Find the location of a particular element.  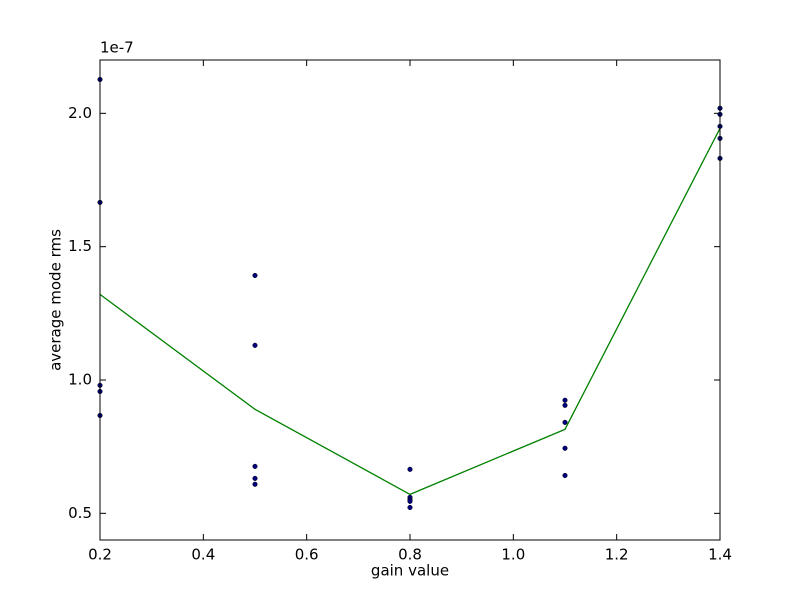

x-tick-label: 0.2 is located at coordinates (100, 555).